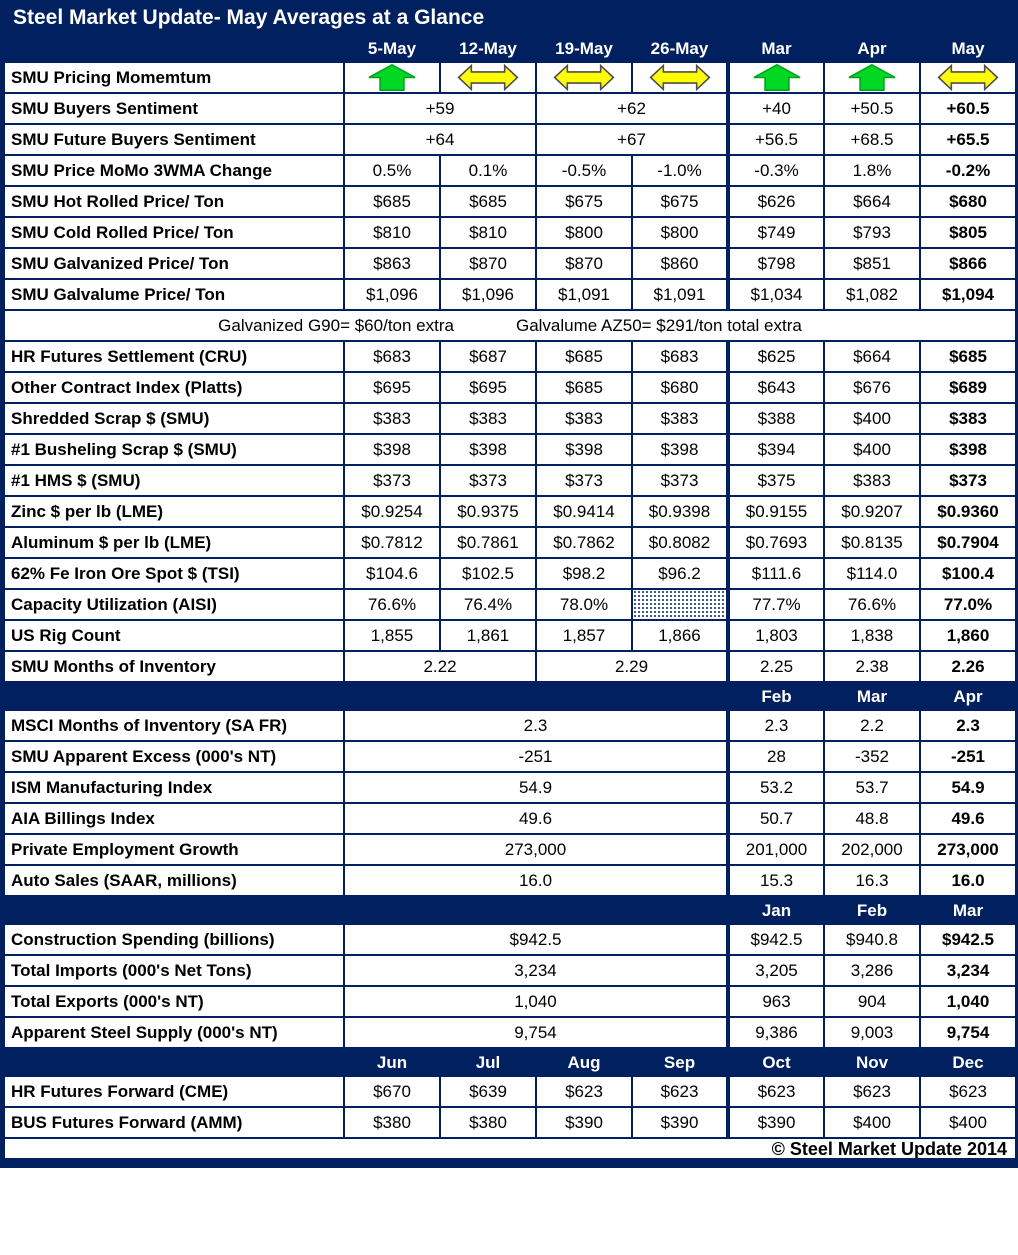 The width and height of the screenshot is (1018, 1255). Describe the element at coordinates (536, 849) in the screenshot. I see `value-cell: 273,000` at that location.